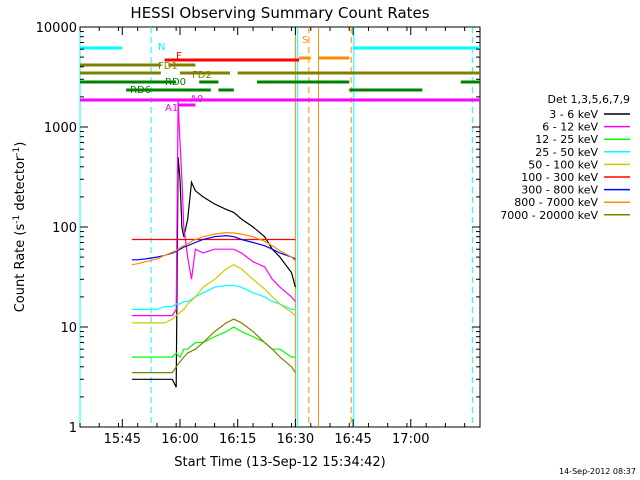 This screenshot has width=640, height=480. Describe the element at coordinates (68, 328) in the screenshot. I see `y-tick-label-1: 10` at that location.